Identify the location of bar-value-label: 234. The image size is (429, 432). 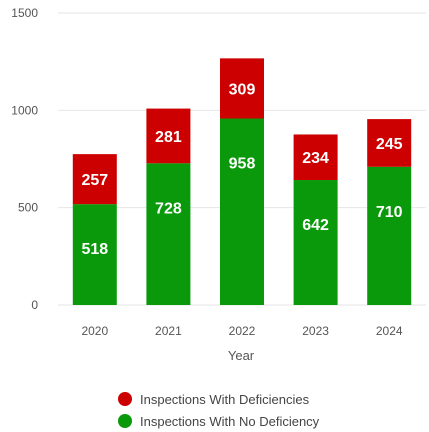
(315, 158).